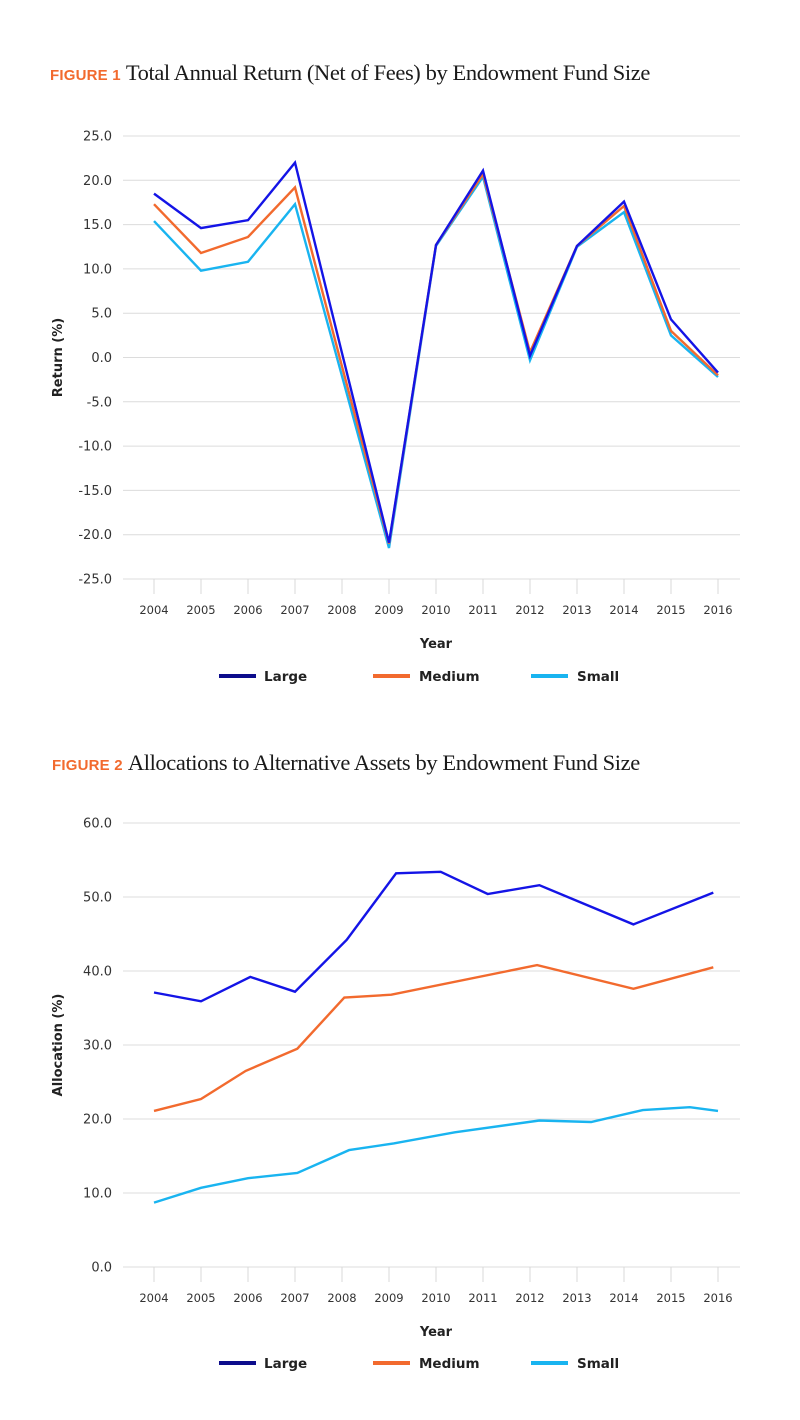 This screenshot has width=800, height=1420. Describe the element at coordinates (97, 972) in the screenshot. I see `y-tick-label: 40.0` at that location.